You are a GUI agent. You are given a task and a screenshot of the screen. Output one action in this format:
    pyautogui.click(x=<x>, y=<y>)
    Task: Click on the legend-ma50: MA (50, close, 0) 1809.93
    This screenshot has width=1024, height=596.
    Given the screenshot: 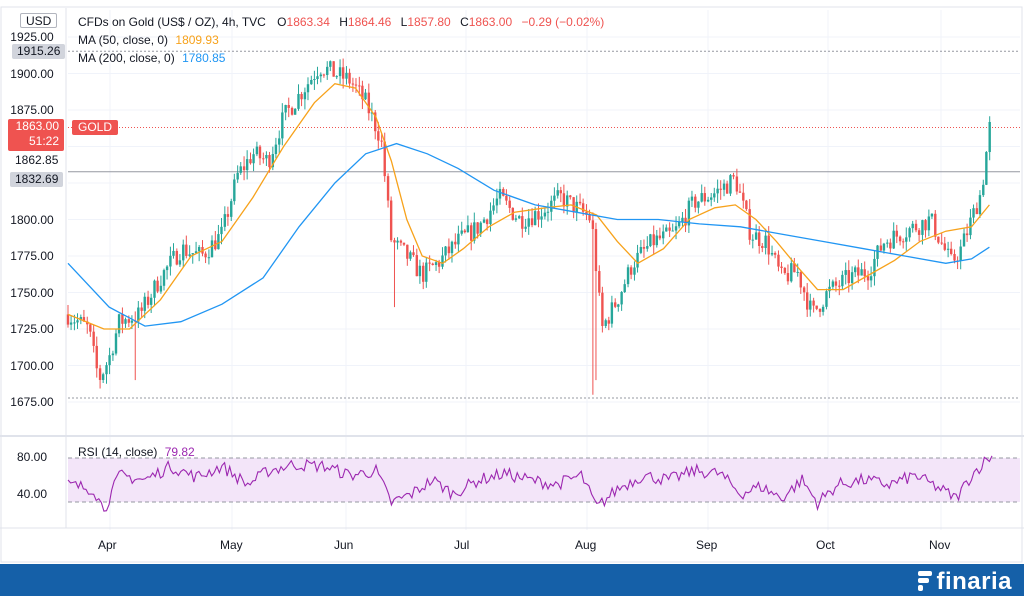 What is the action you would take?
    pyautogui.click(x=148, y=40)
    